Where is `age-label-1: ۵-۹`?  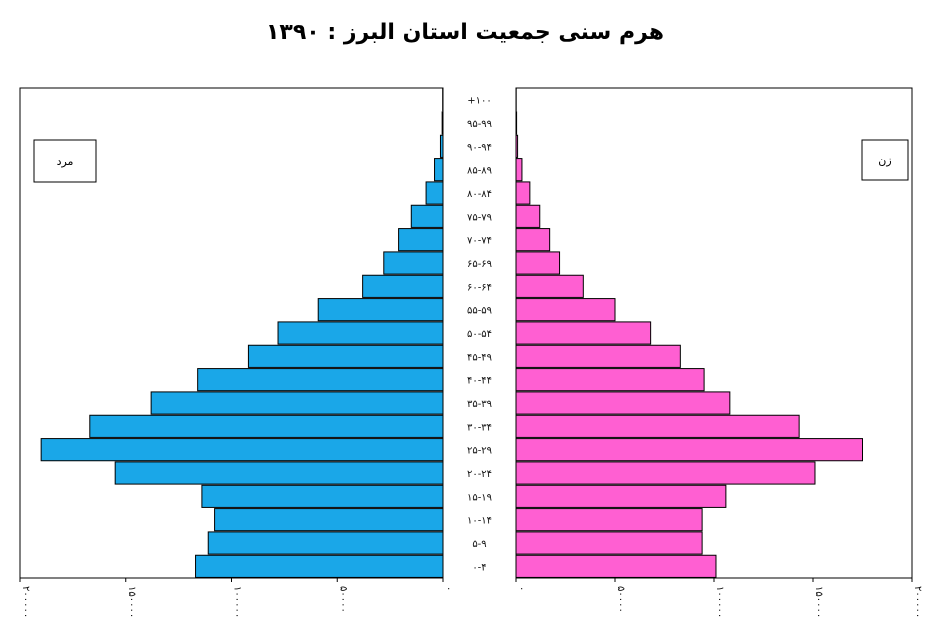
age-label-1: ۵-۹ is located at coordinates (479, 544).